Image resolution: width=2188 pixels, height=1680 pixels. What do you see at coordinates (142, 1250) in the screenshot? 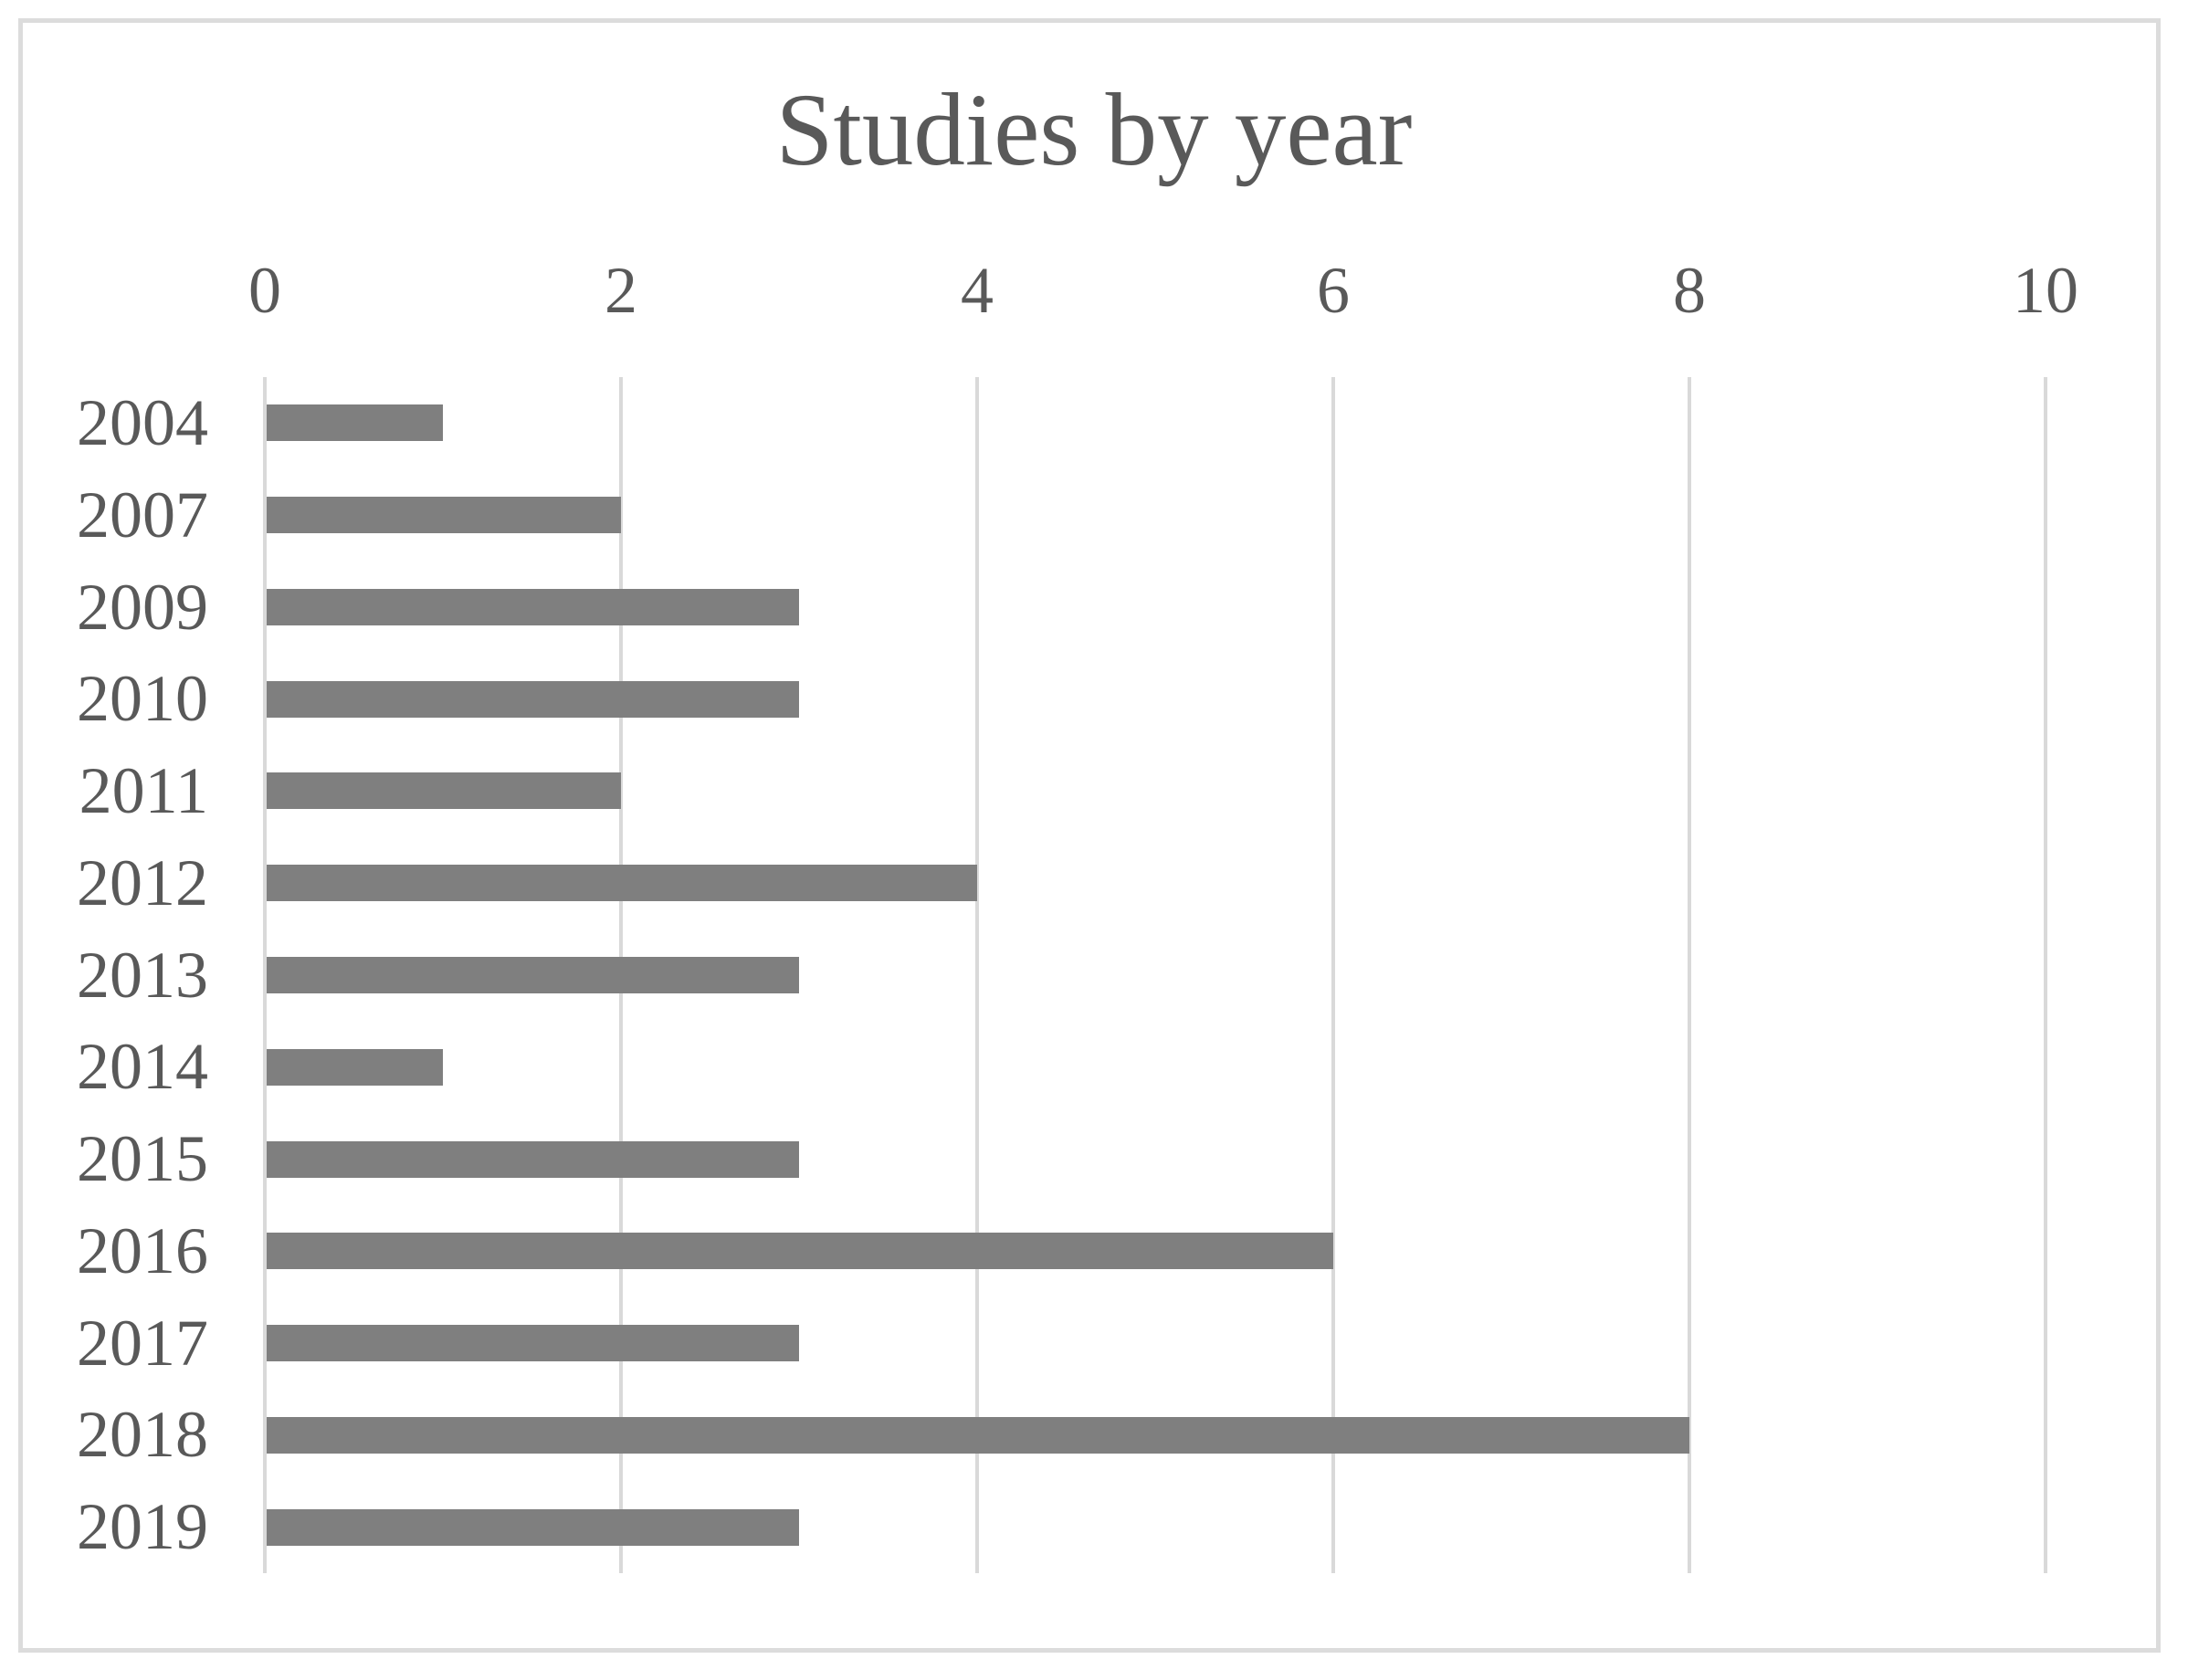
I see `y-category-label: 2016` at bounding box center [142, 1250].